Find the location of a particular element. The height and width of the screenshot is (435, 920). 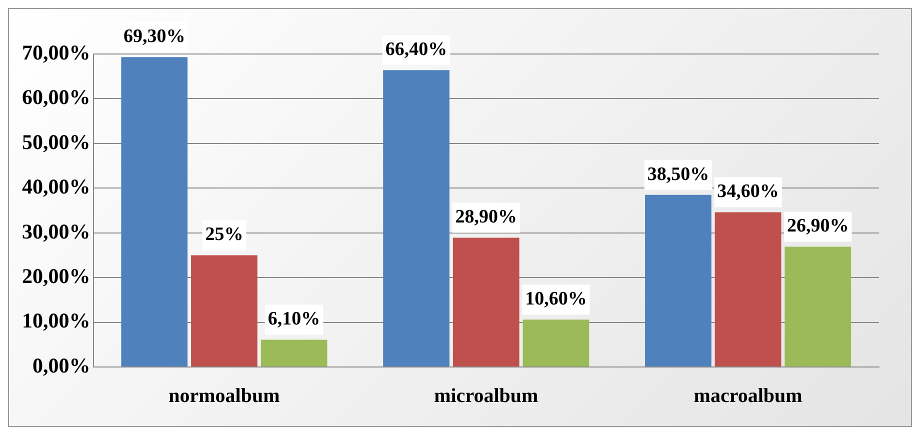

data-label: 6,10% is located at coordinates (294, 319).